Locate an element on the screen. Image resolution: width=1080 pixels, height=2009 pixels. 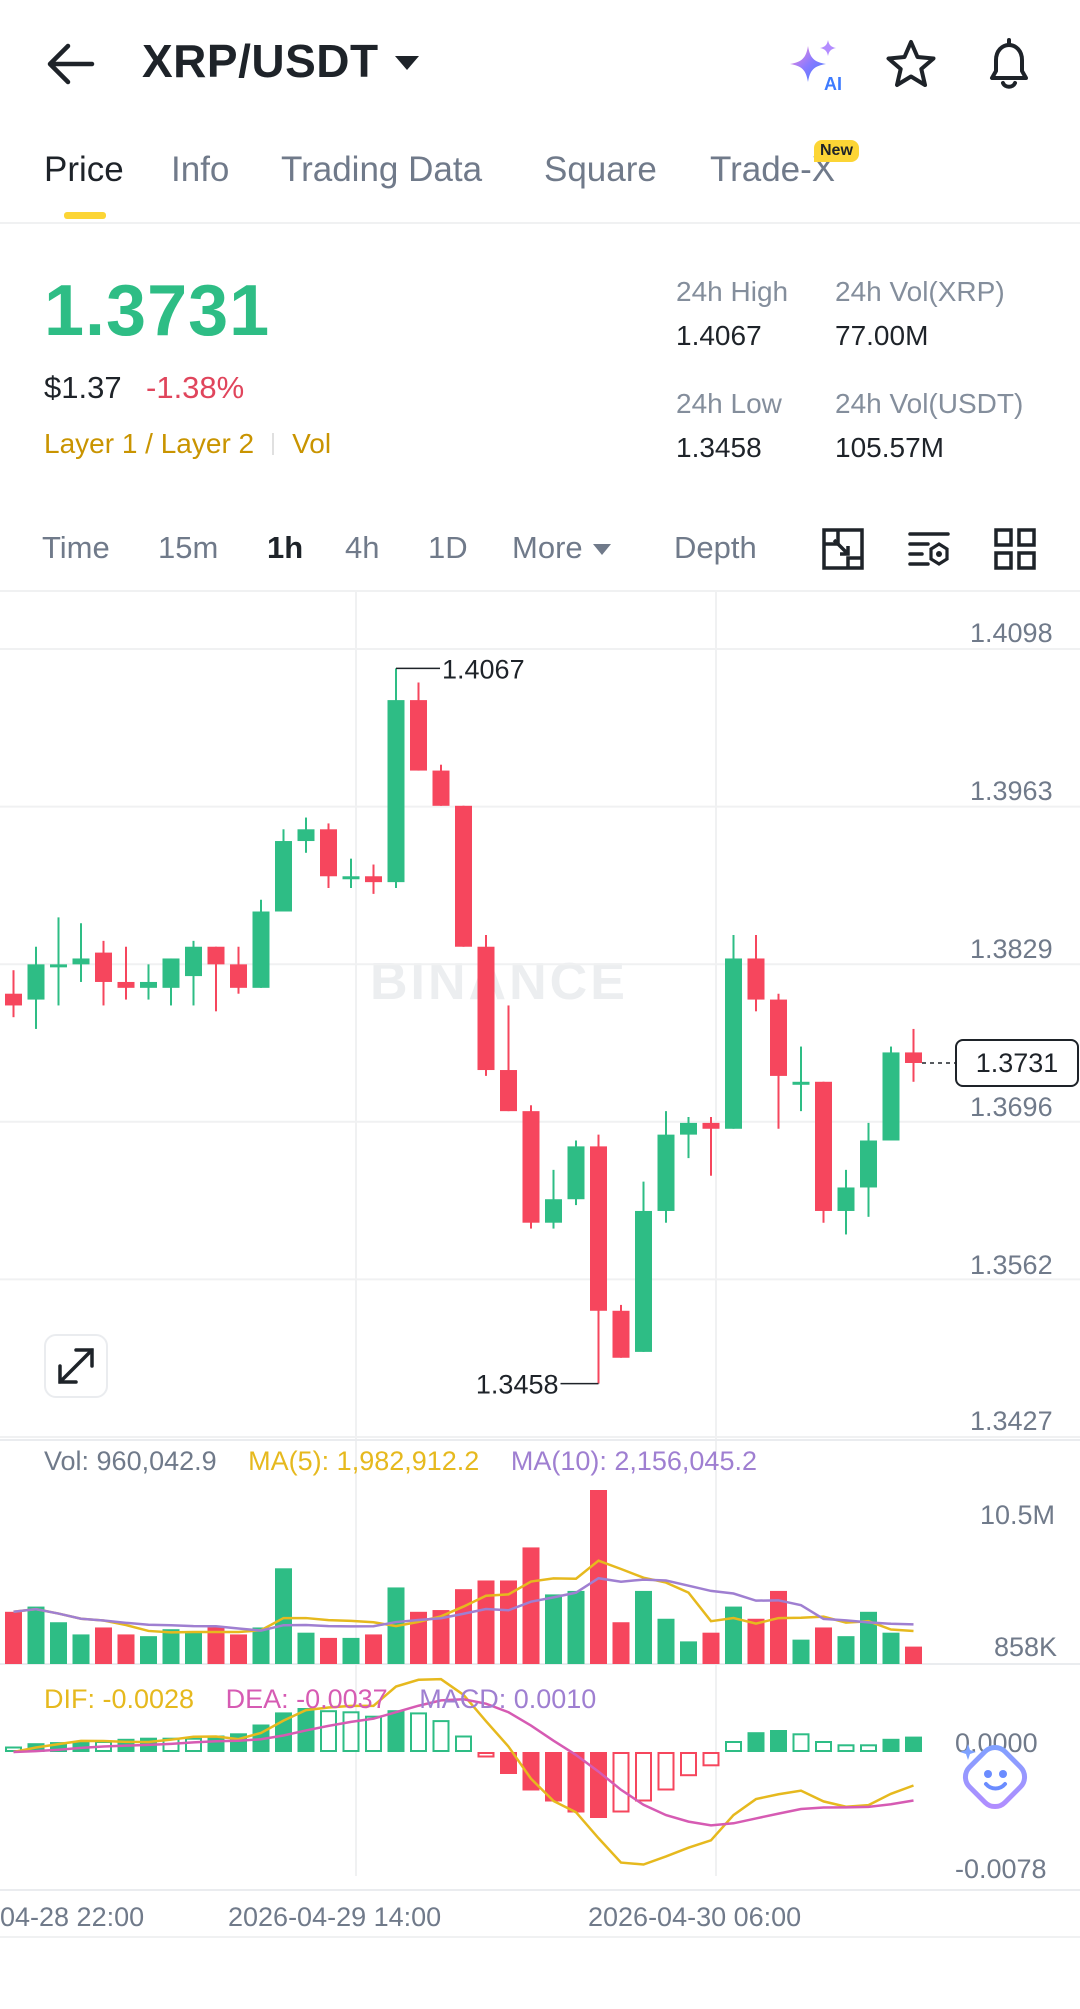
interval-more-label: More is located at coordinates (547, 547).